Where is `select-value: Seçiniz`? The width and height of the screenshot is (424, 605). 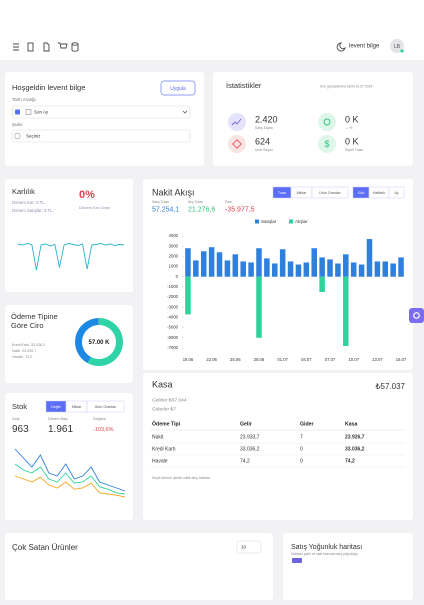 select-value: Seçiniz is located at coordinates (33, 136).